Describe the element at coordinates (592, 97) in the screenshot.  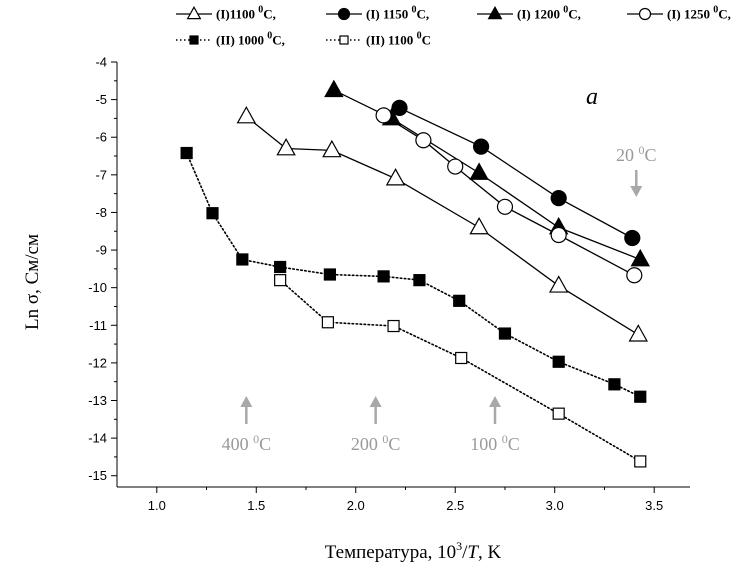
I see `panel-letter: a` at that location.